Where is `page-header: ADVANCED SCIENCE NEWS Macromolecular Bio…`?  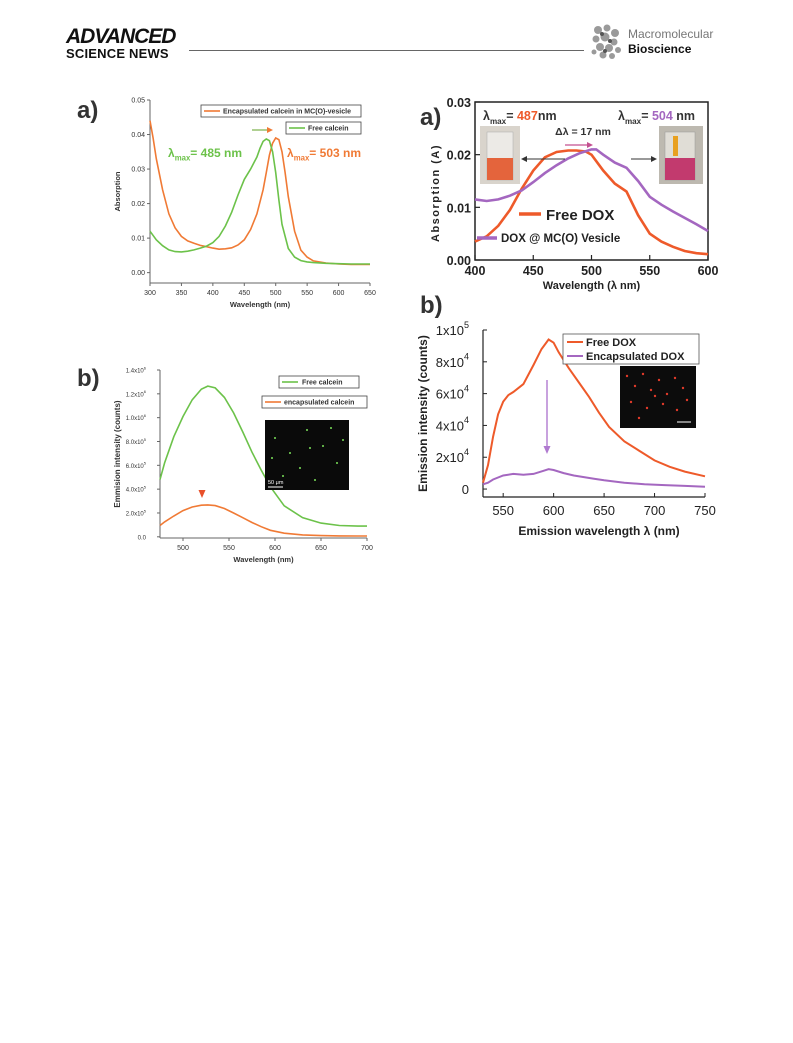 page-header: ADVANCED SCIENCE NEWS Macromolecular Bio… is located at coordinates (396, 35).